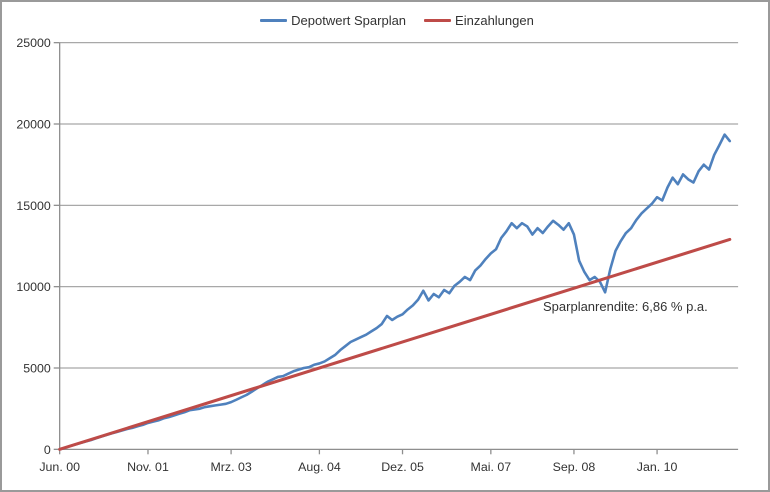 This screenshot has width=770, height=492. I want to click on x-tick-label: Jan. 10, so click(657, 467).